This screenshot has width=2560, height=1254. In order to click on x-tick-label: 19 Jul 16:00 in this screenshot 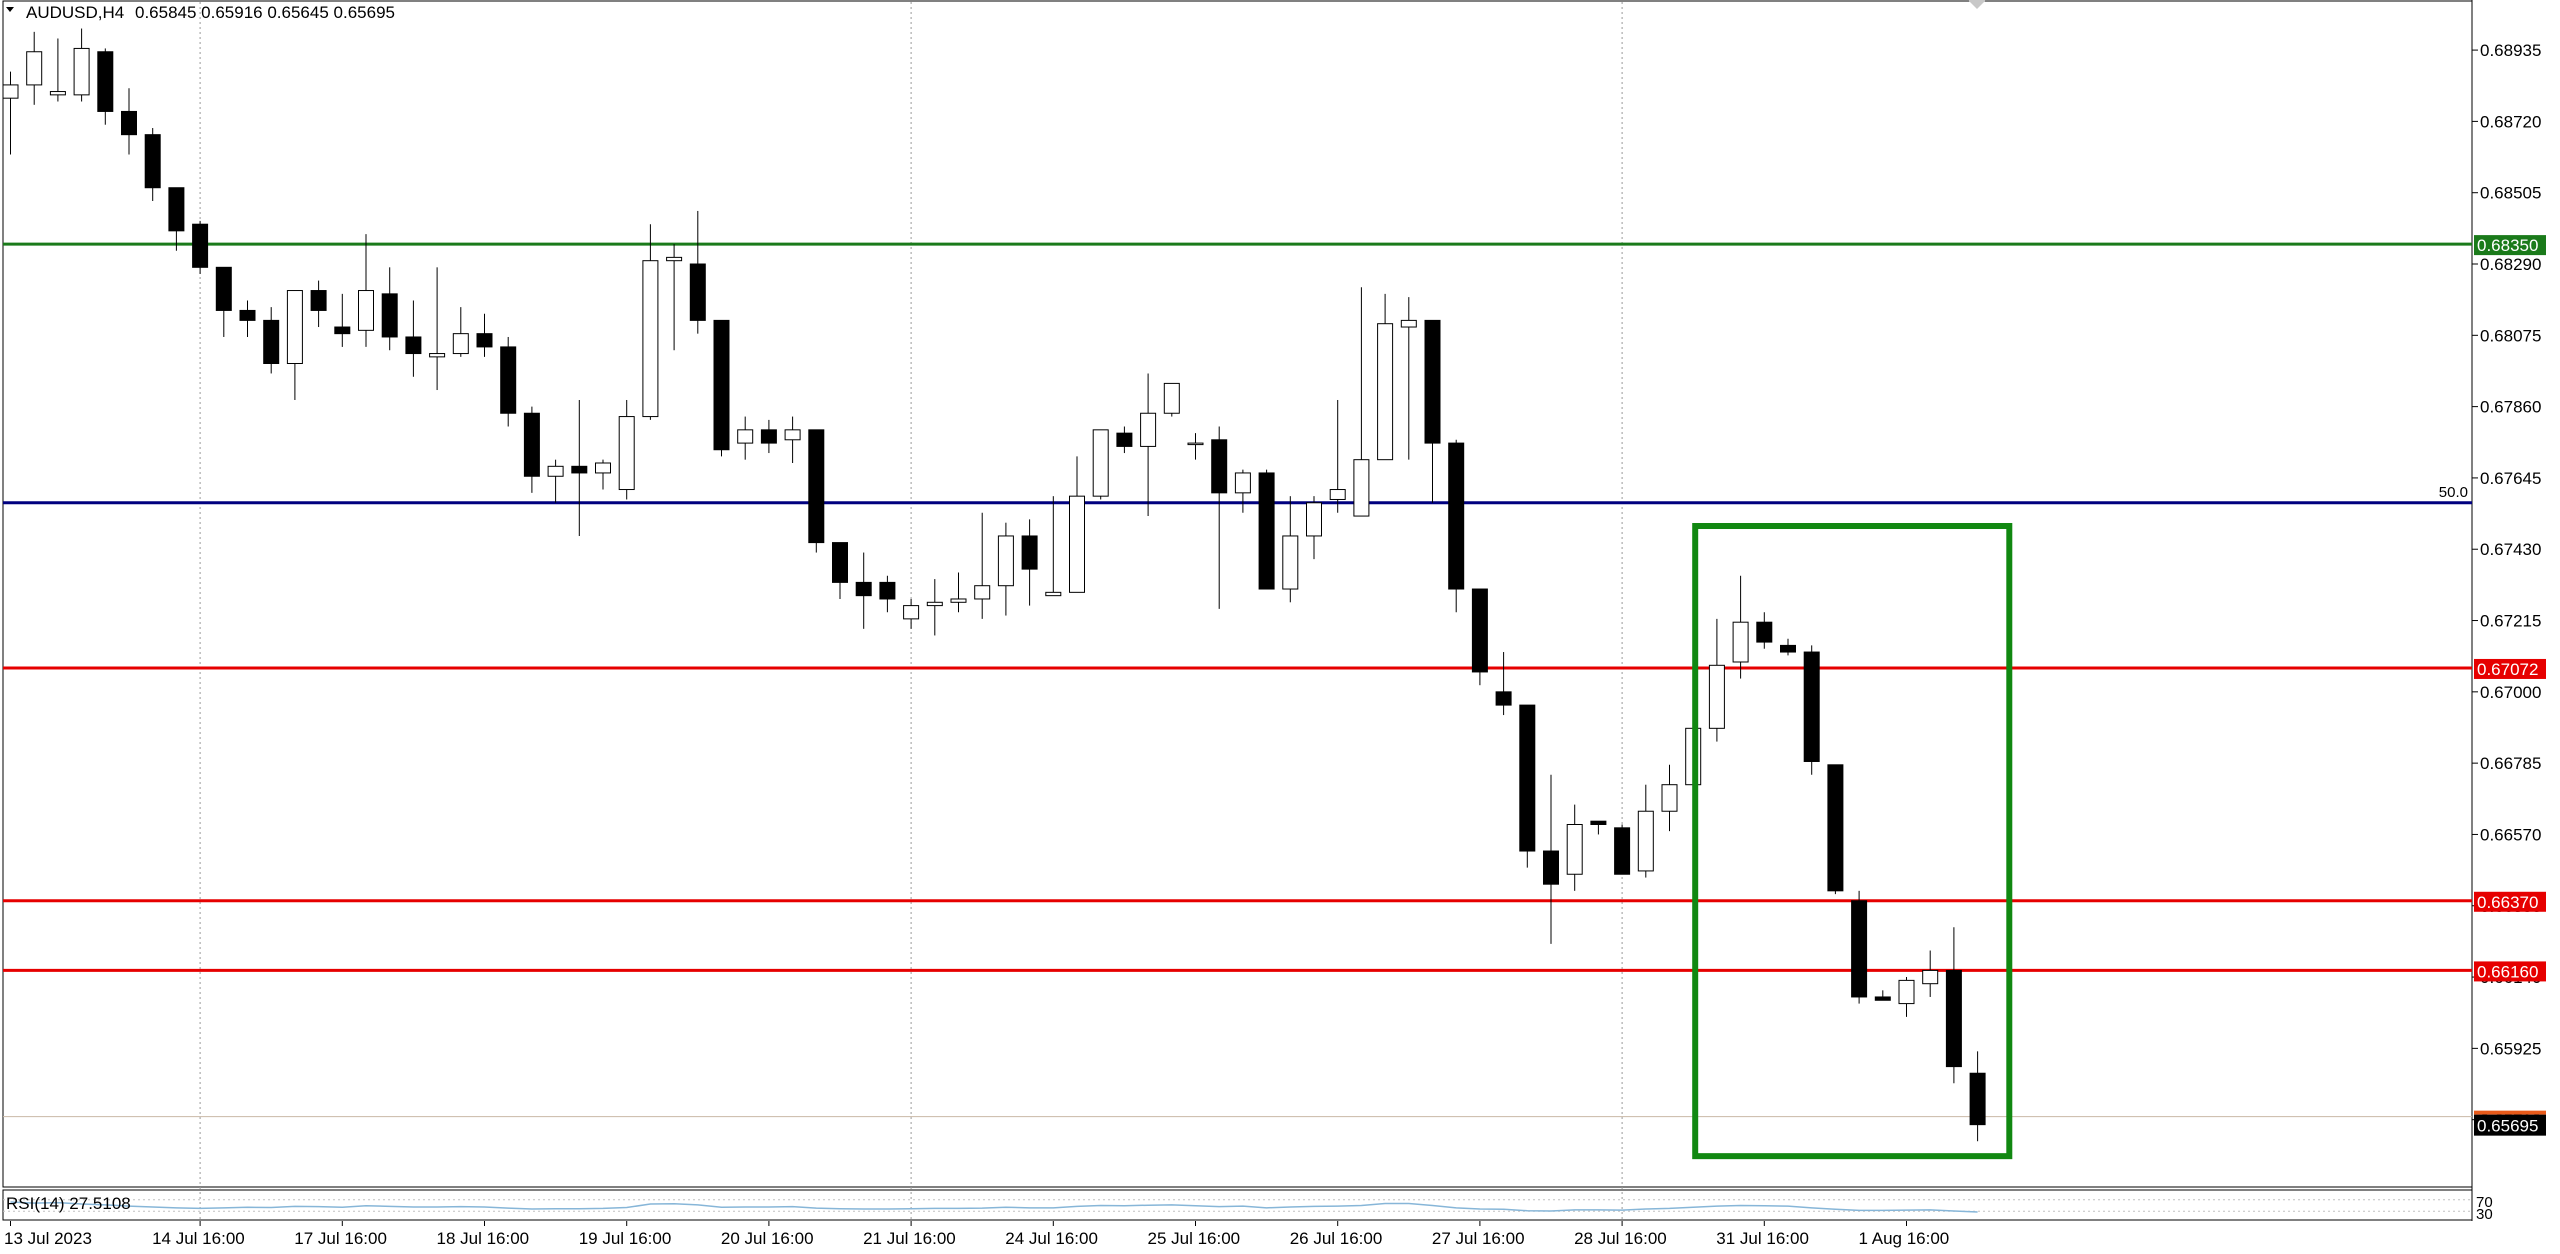, I will do `click(625, 1238)`.